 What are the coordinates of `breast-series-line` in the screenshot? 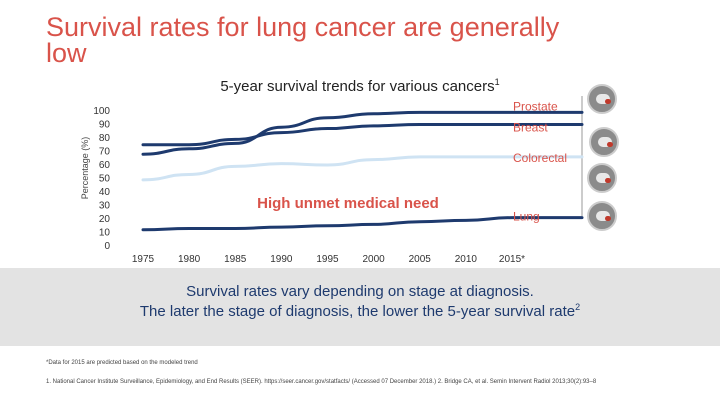 It's located at (362, 135).